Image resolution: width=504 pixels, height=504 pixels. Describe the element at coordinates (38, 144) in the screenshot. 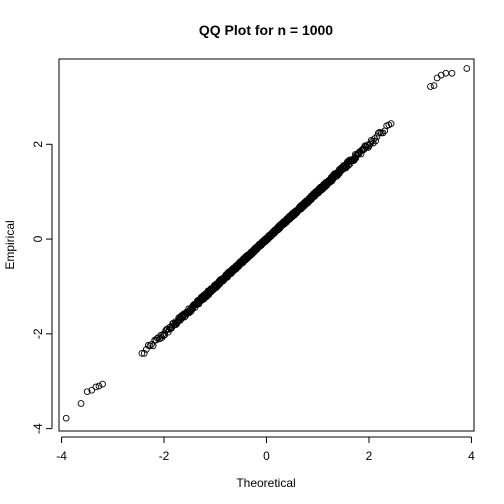

I see `y-tick-label: 2` at that location.